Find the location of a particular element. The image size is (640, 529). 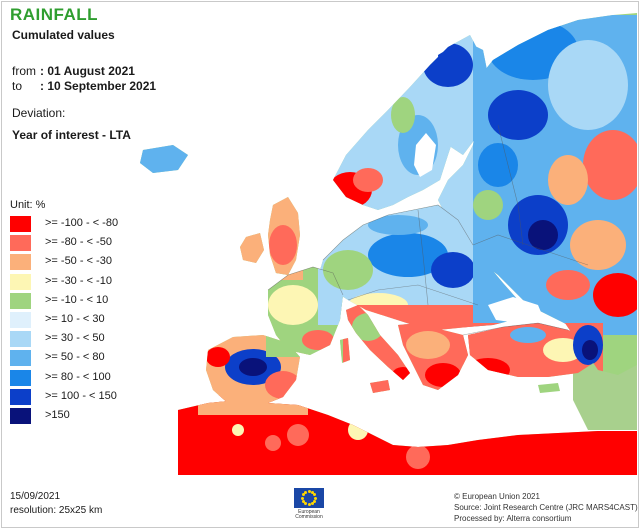

legend-label: >= 50 - < 80 is located at coordinates (75, 357).